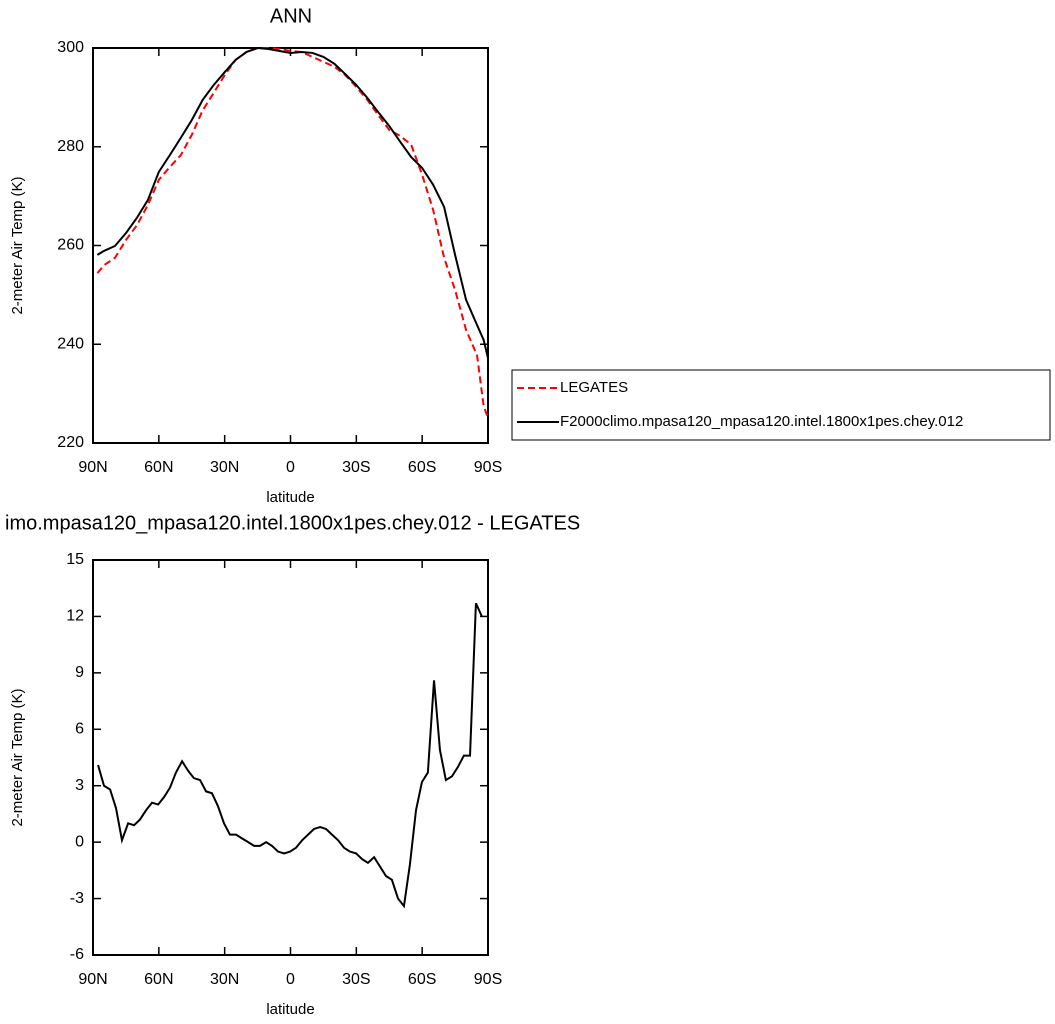  I want to click on y-tick-label: -3, so click(77, 898).